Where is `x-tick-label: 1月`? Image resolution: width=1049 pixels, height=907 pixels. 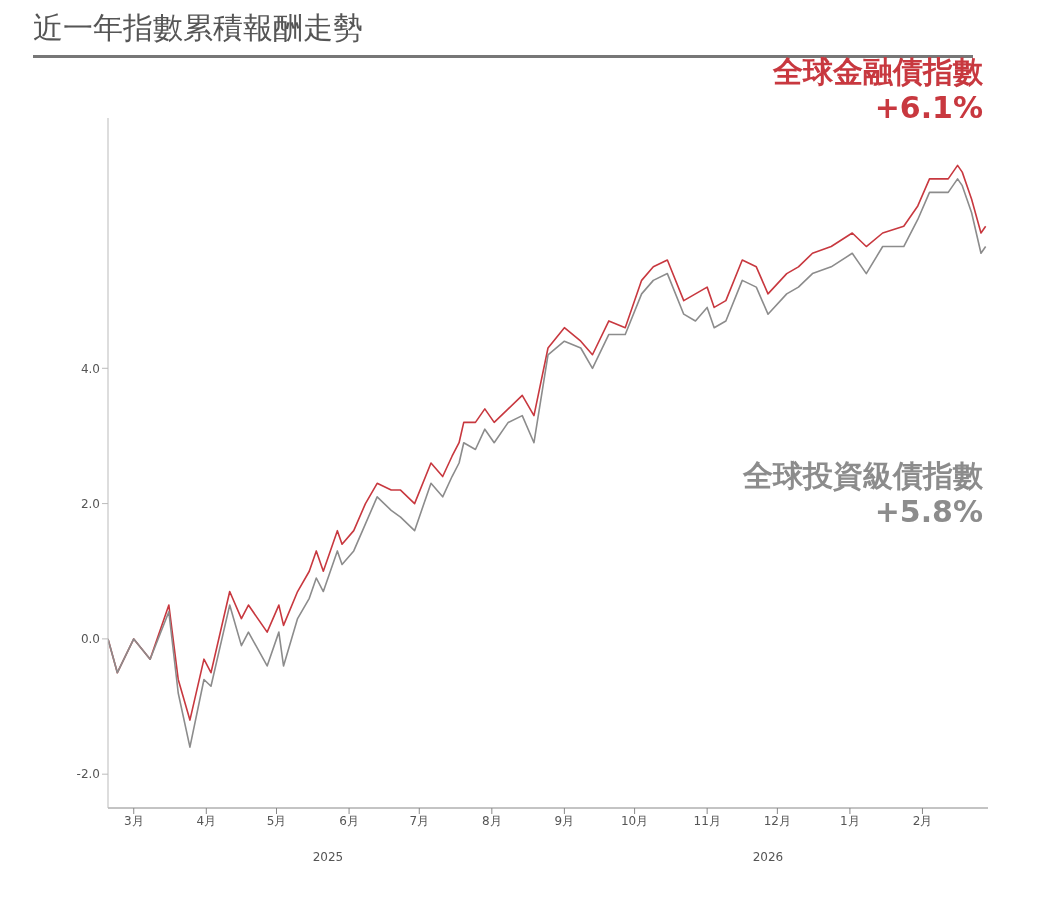 x-tick-label: 1月 is located at coordinates (850, 820).